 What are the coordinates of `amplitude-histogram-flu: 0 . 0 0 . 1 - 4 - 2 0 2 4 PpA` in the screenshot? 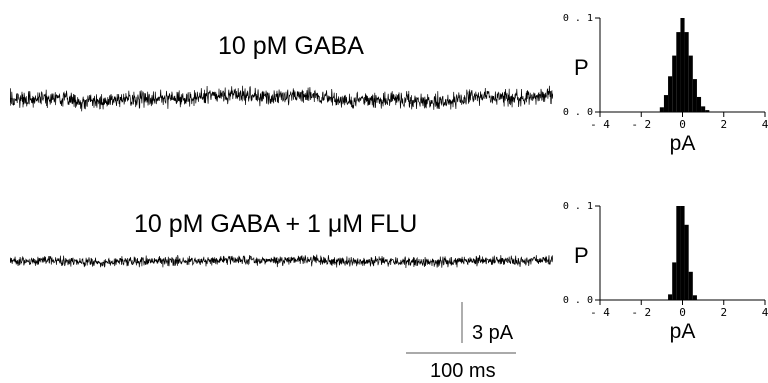 It's located at (665, 272).